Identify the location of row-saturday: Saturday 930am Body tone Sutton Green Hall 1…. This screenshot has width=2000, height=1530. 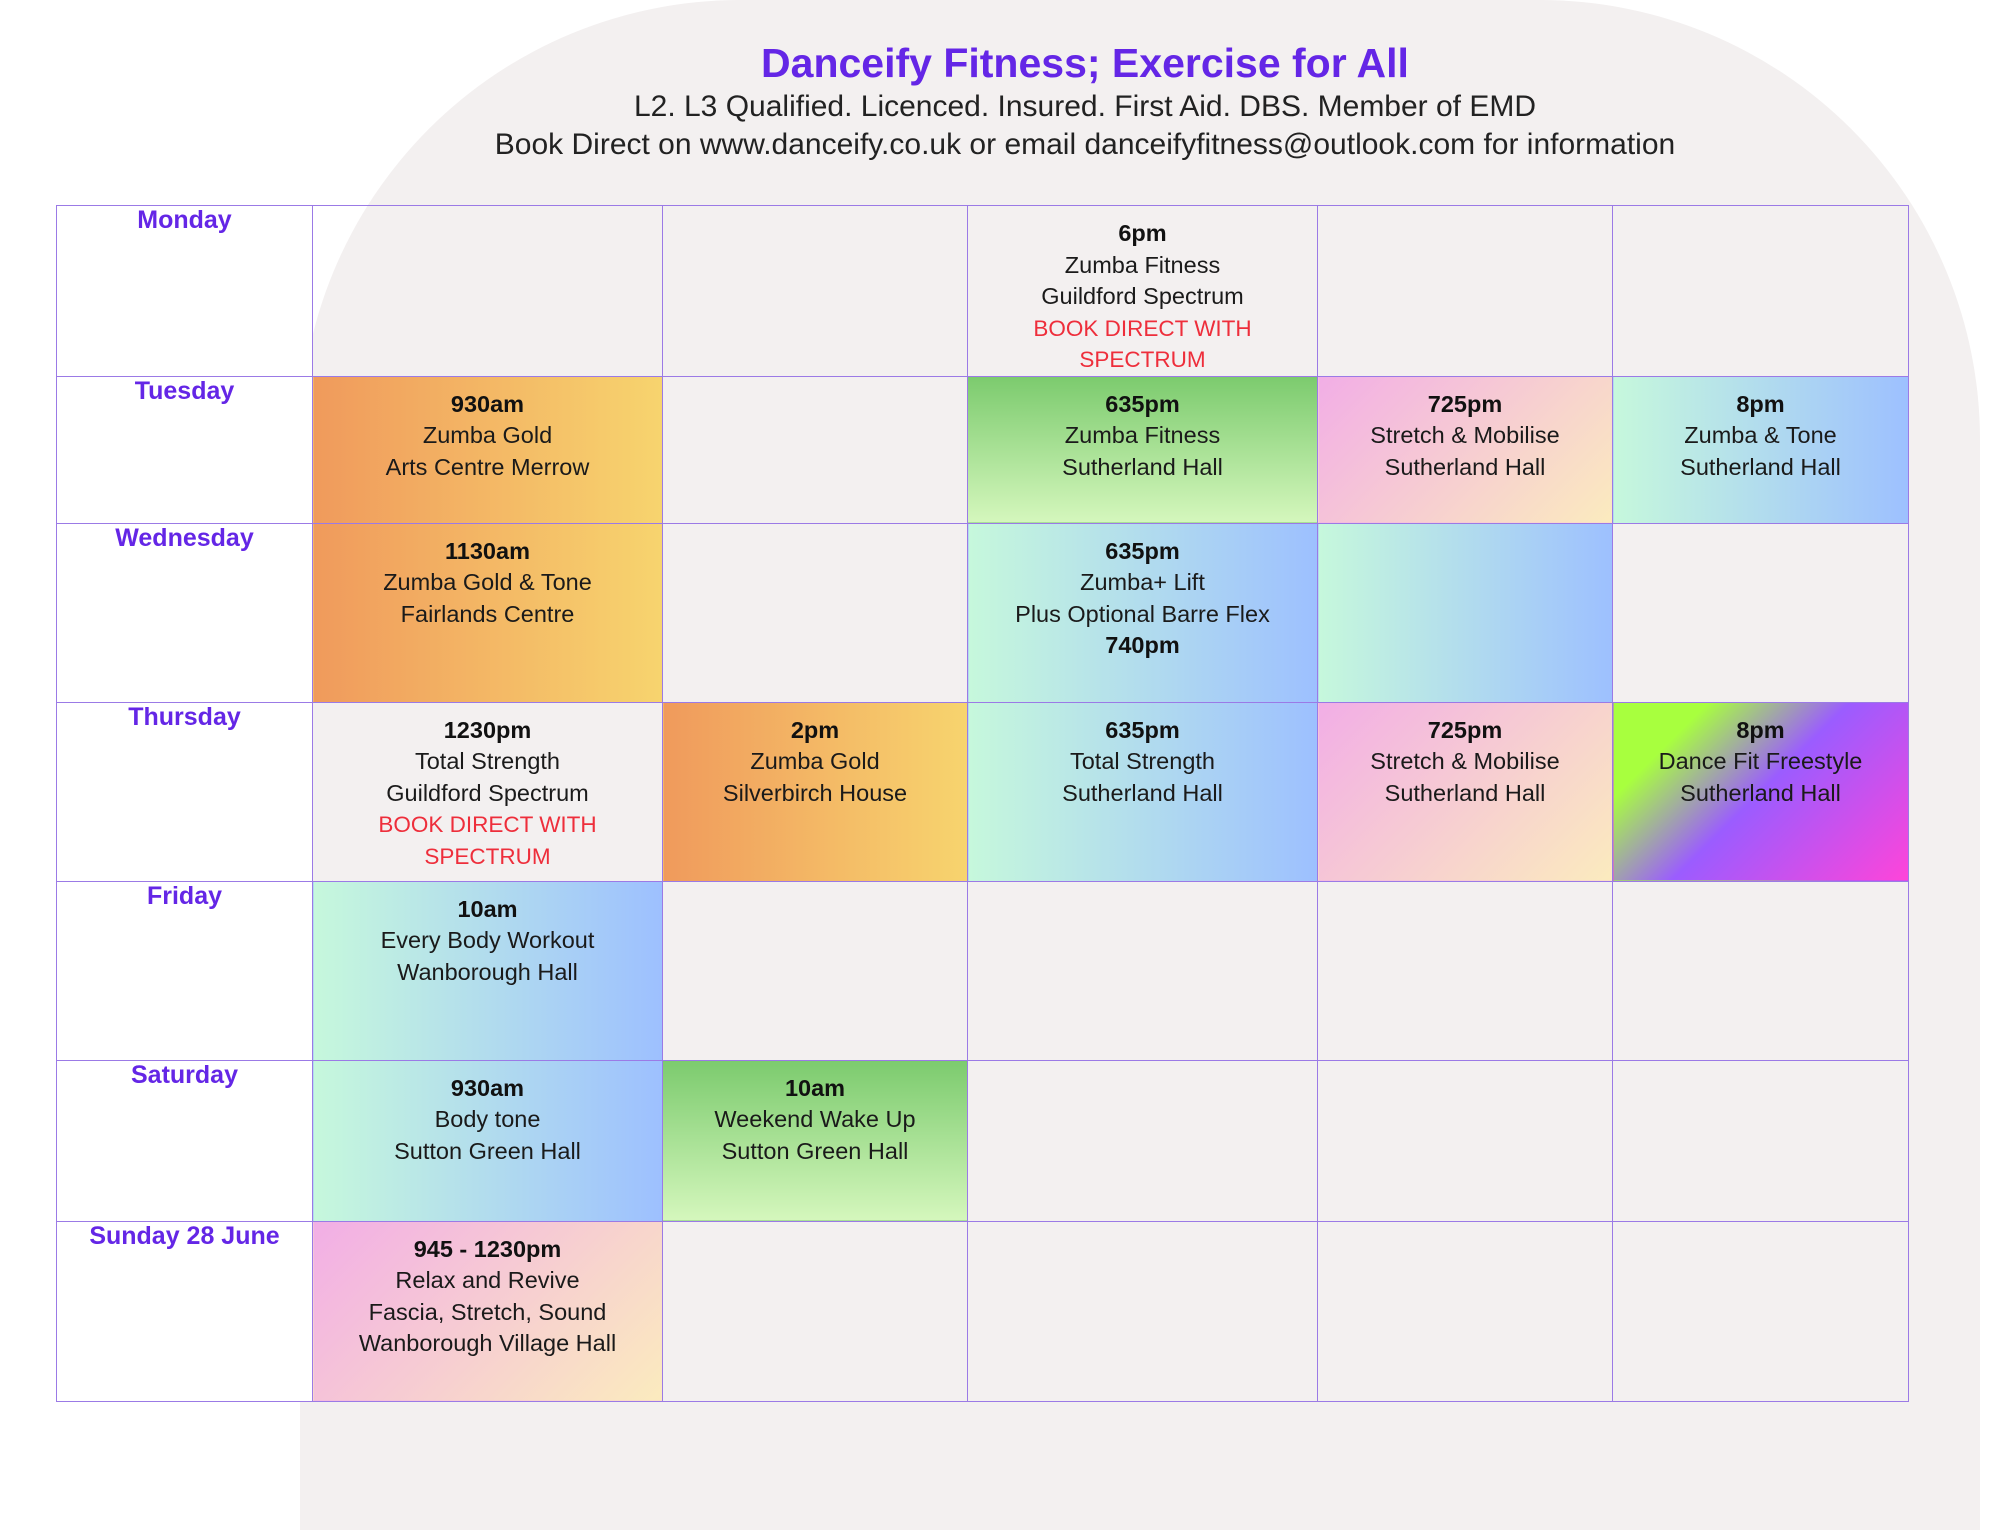
(982, 1140).